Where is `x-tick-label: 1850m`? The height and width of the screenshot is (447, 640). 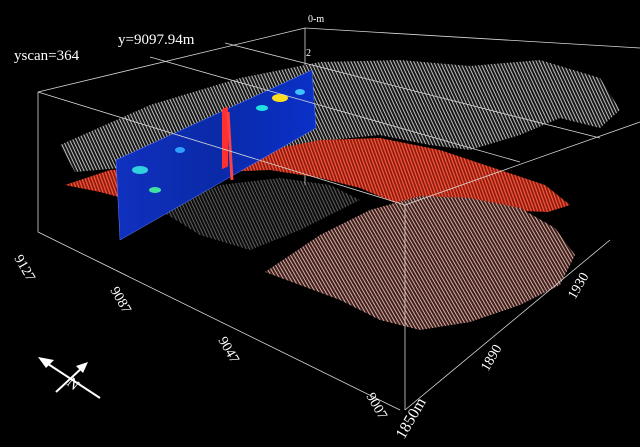
x-tick-label: 1850m is located at coordinates (411, 418).